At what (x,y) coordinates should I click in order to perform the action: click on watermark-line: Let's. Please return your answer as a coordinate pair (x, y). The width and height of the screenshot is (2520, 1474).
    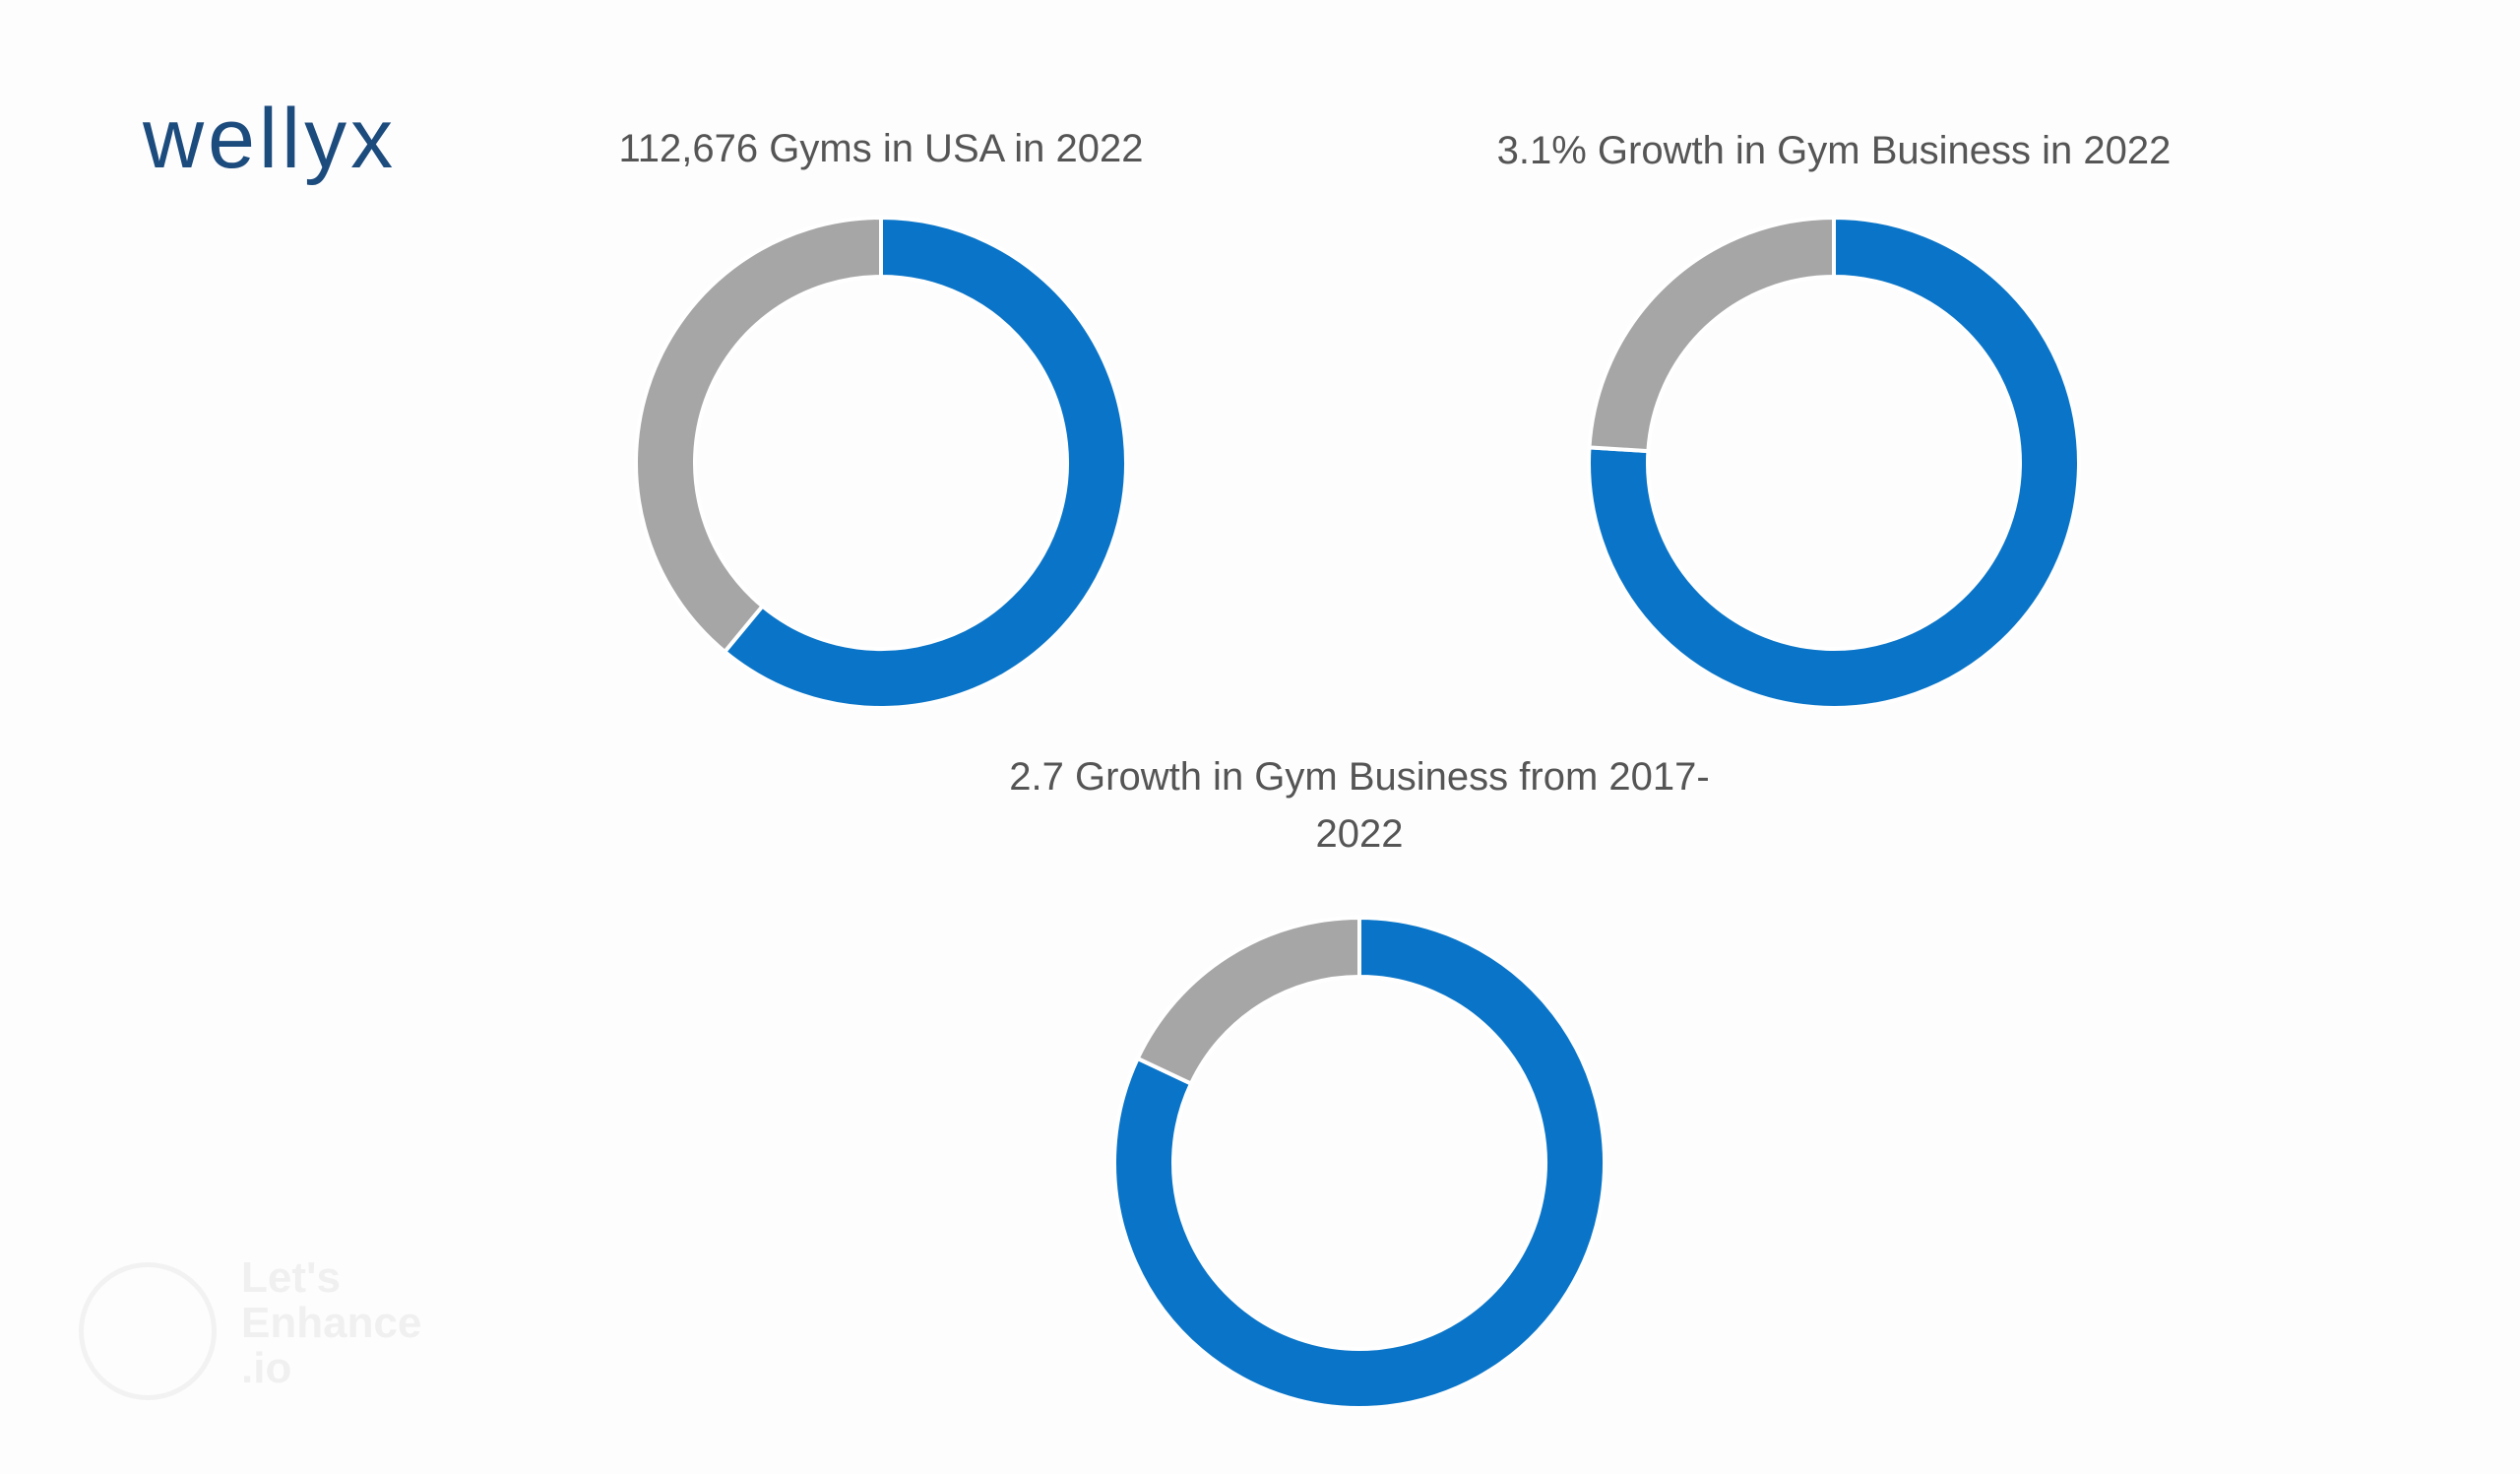
    Looking at the image, I should click on (291, 1278).